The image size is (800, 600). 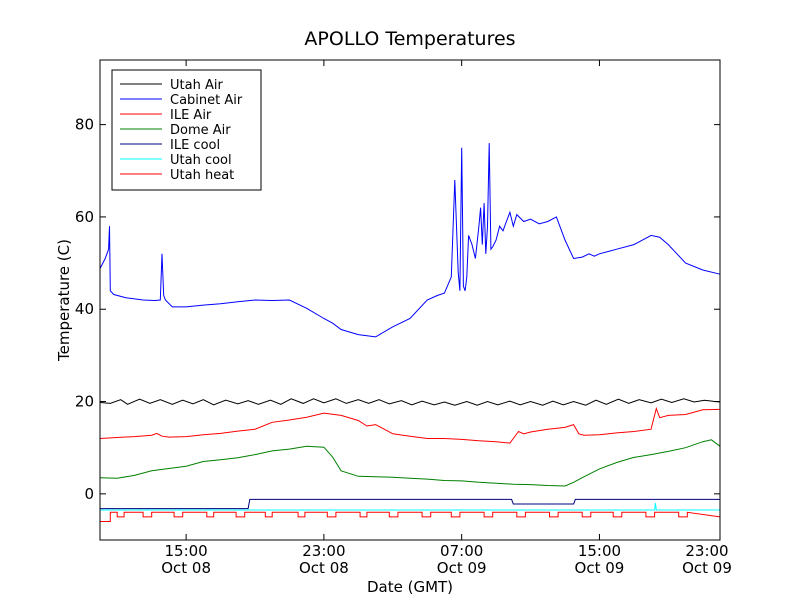 I want to click on series-line-dome-air, so click(x=410, y=463).